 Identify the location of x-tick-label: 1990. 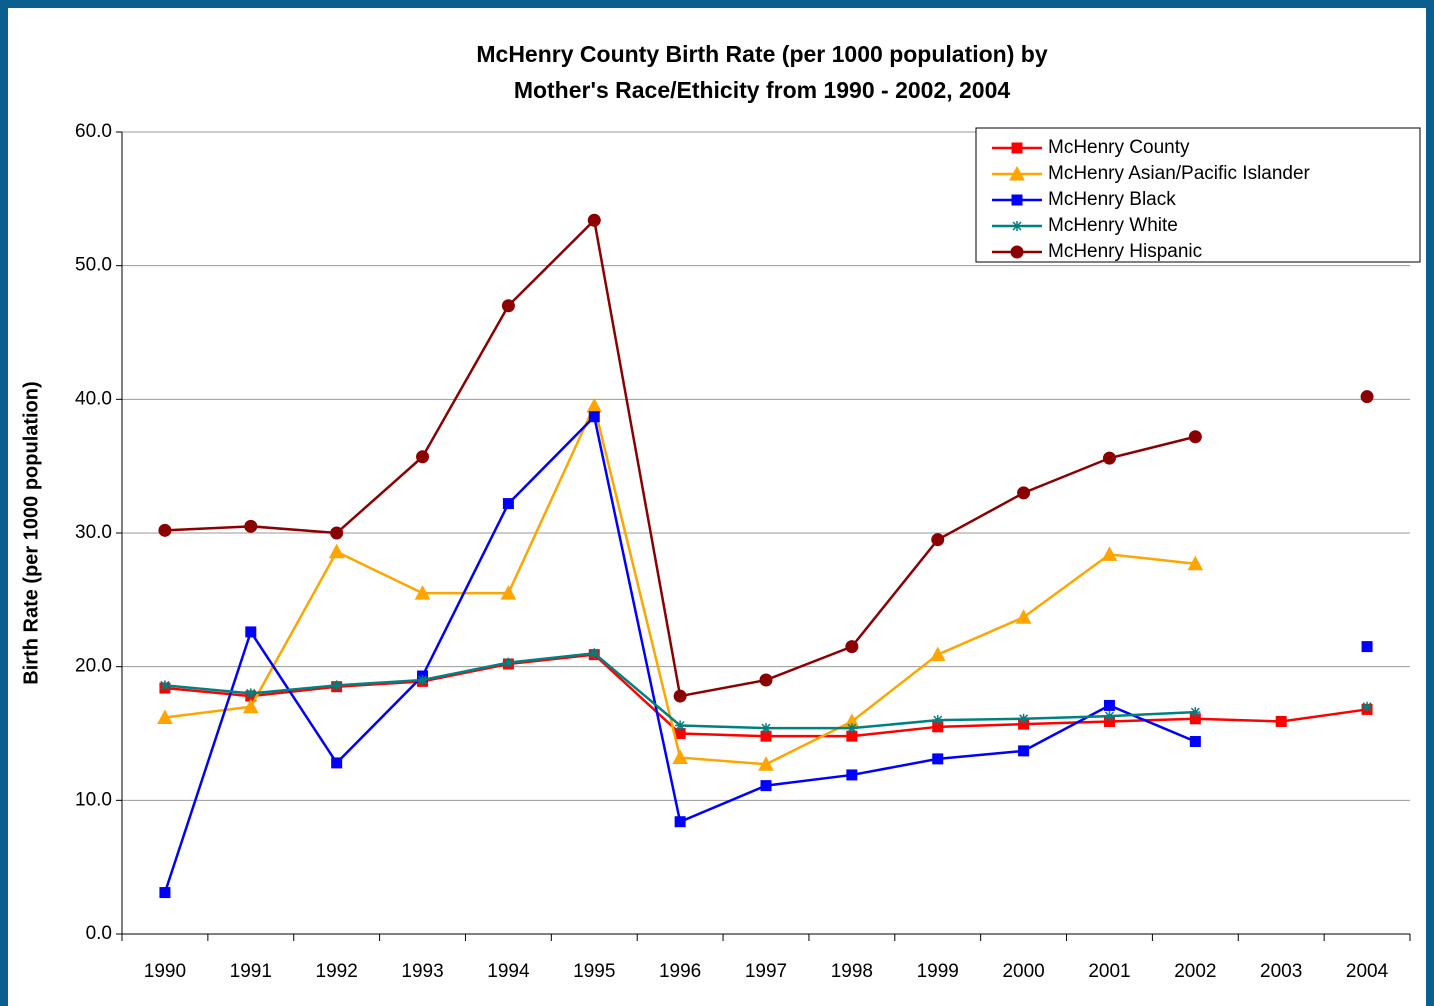
(165, 971).